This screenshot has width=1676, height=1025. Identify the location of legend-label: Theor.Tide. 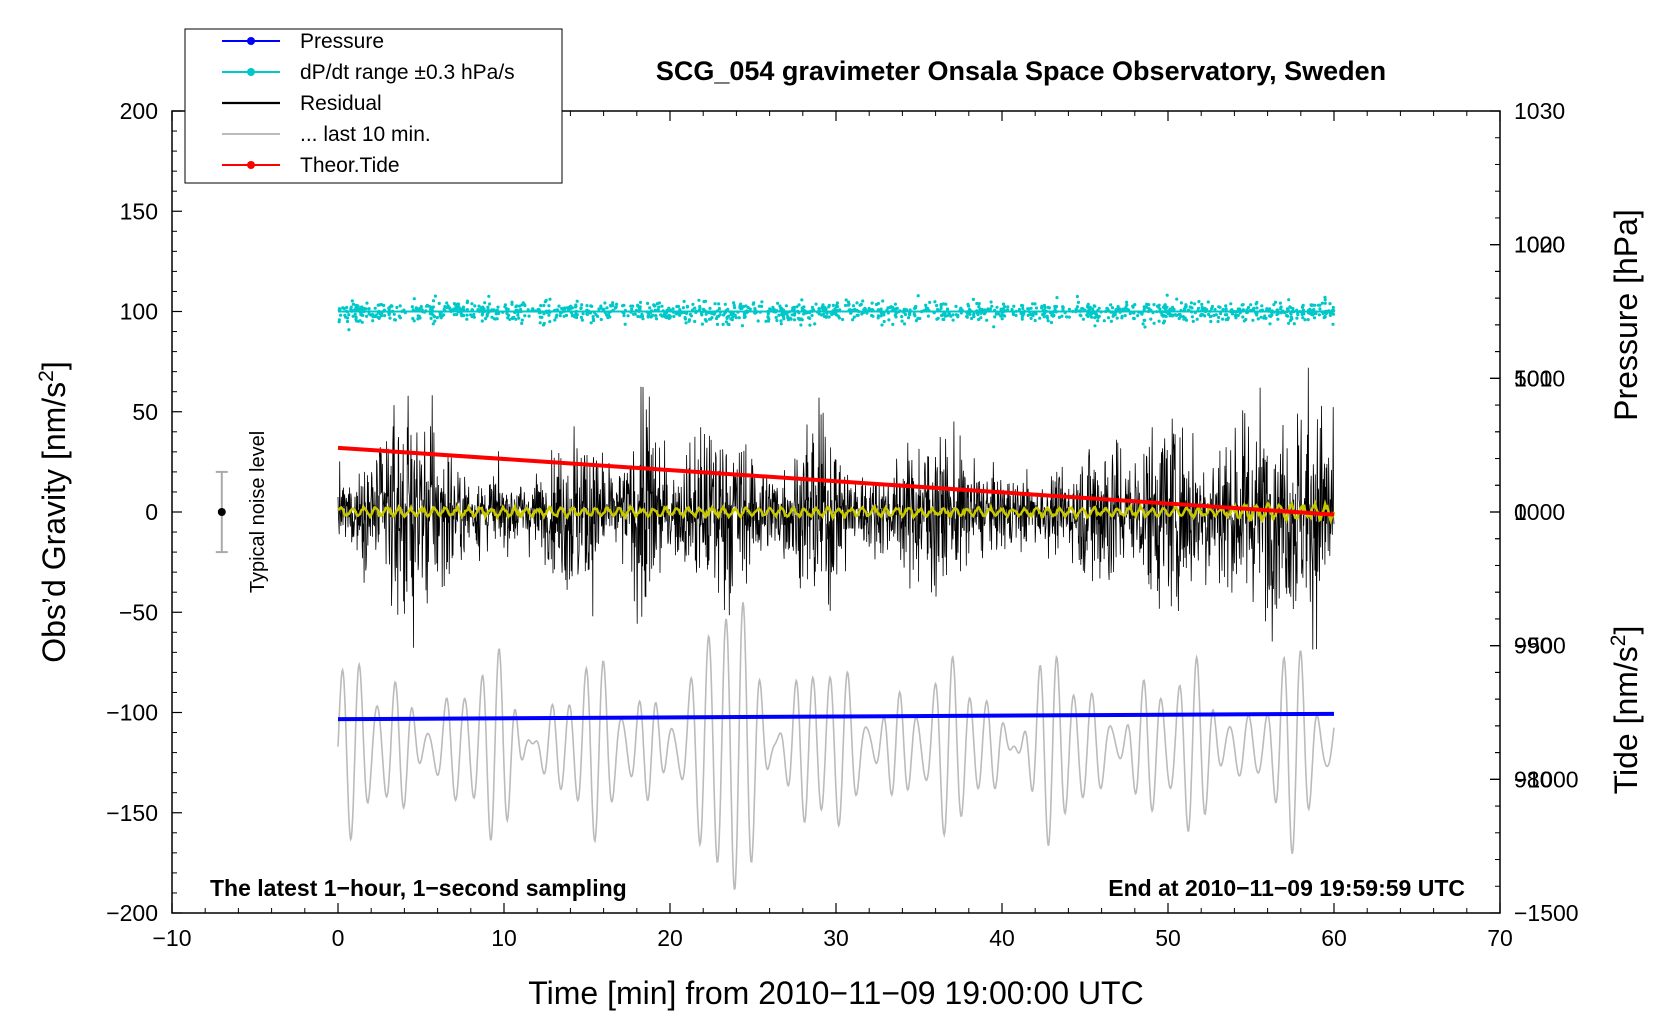
(350, 165).